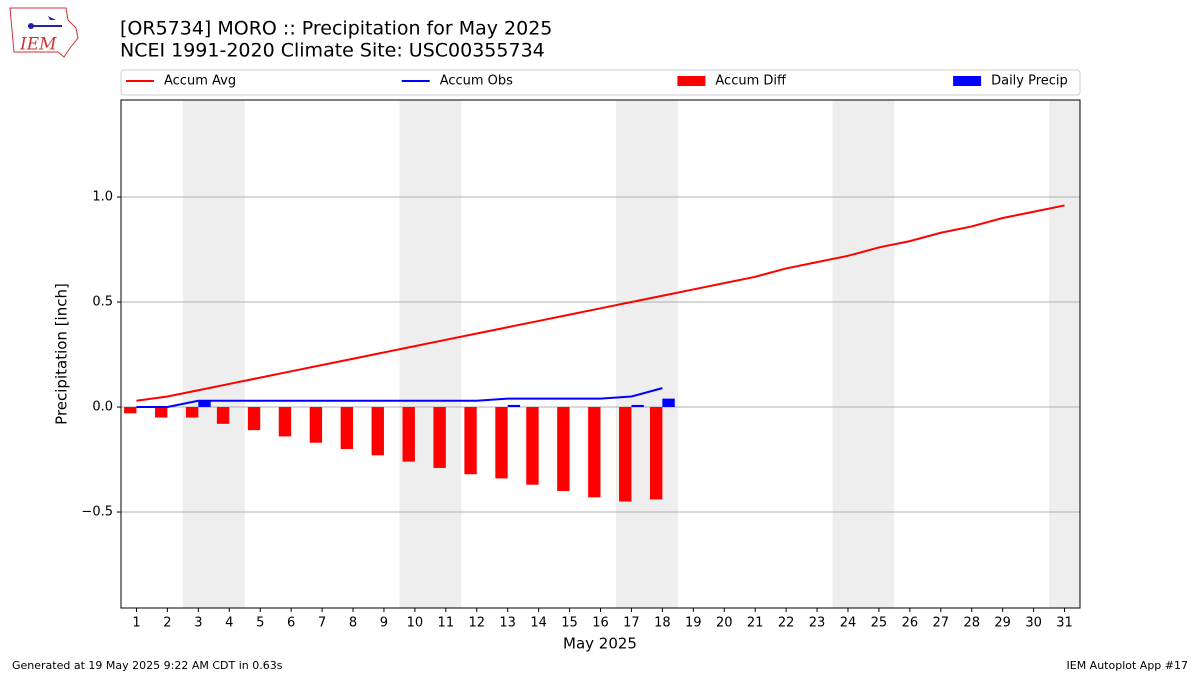  What do you see at coordinates (476, 623) in the screenshot?
I see `x-tick-label: 12` at bounding box center [476, 623].